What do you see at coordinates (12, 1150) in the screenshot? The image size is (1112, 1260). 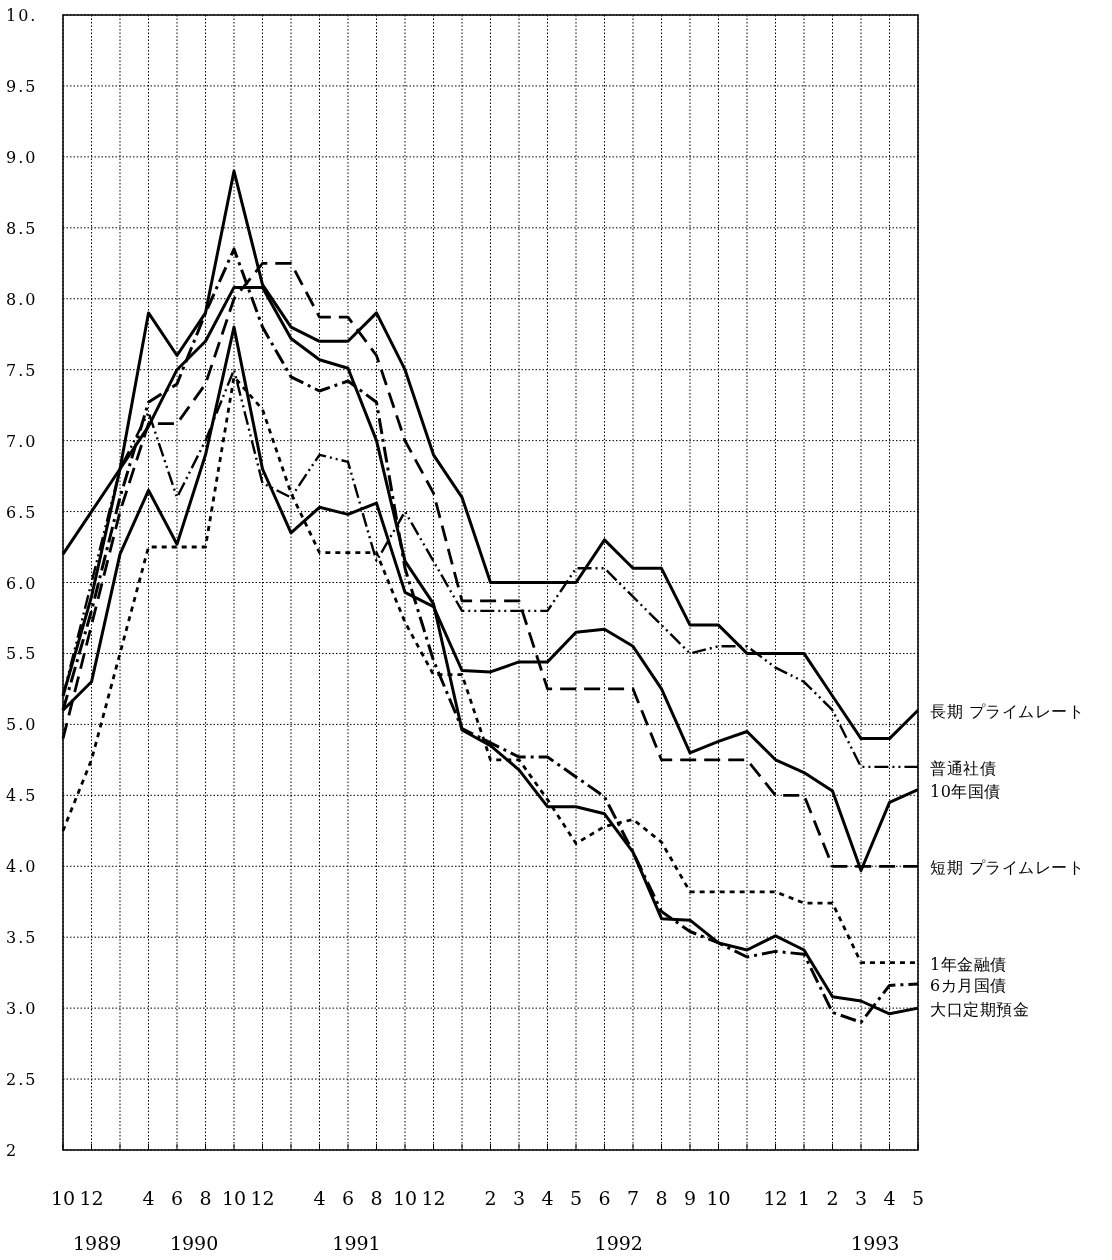 I see `y-tick-label: 2` at bounding box center [12, 1150].